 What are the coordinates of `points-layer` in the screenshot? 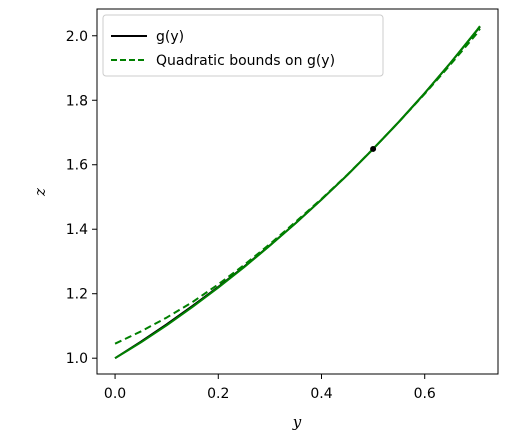 It's located at (373, 148).